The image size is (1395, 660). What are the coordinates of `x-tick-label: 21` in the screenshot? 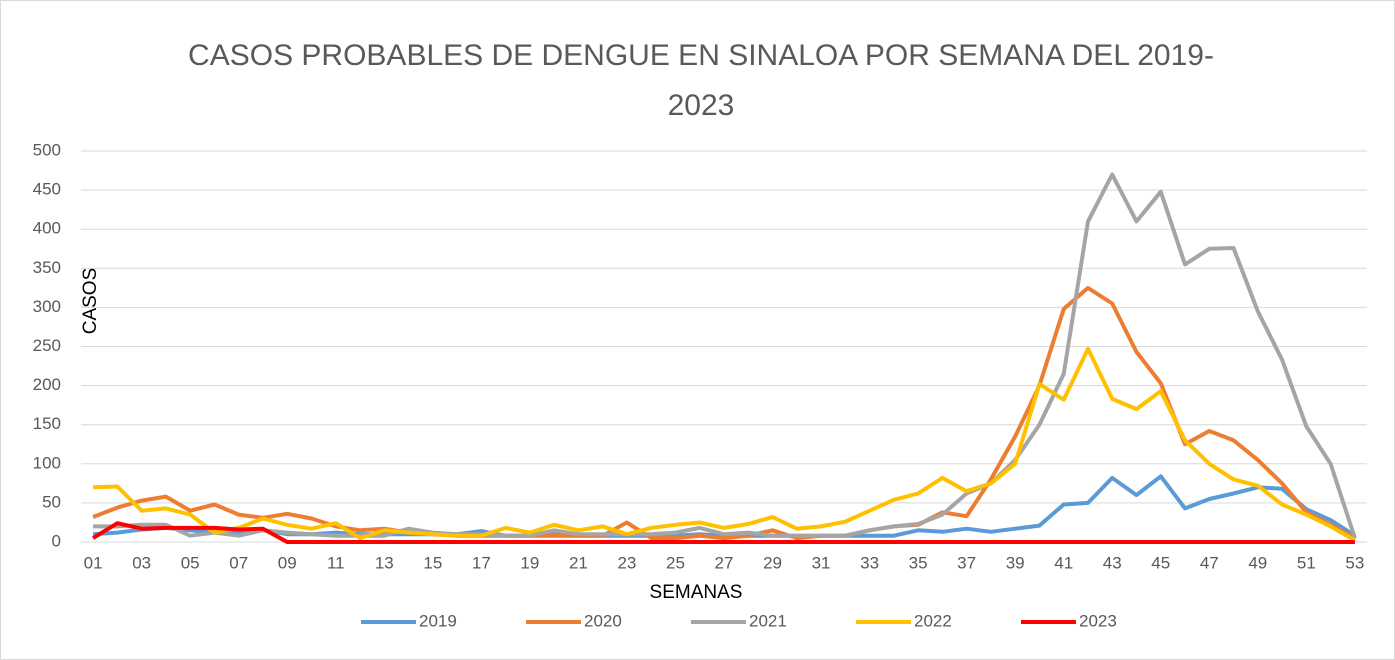 It's located at (578, 562).